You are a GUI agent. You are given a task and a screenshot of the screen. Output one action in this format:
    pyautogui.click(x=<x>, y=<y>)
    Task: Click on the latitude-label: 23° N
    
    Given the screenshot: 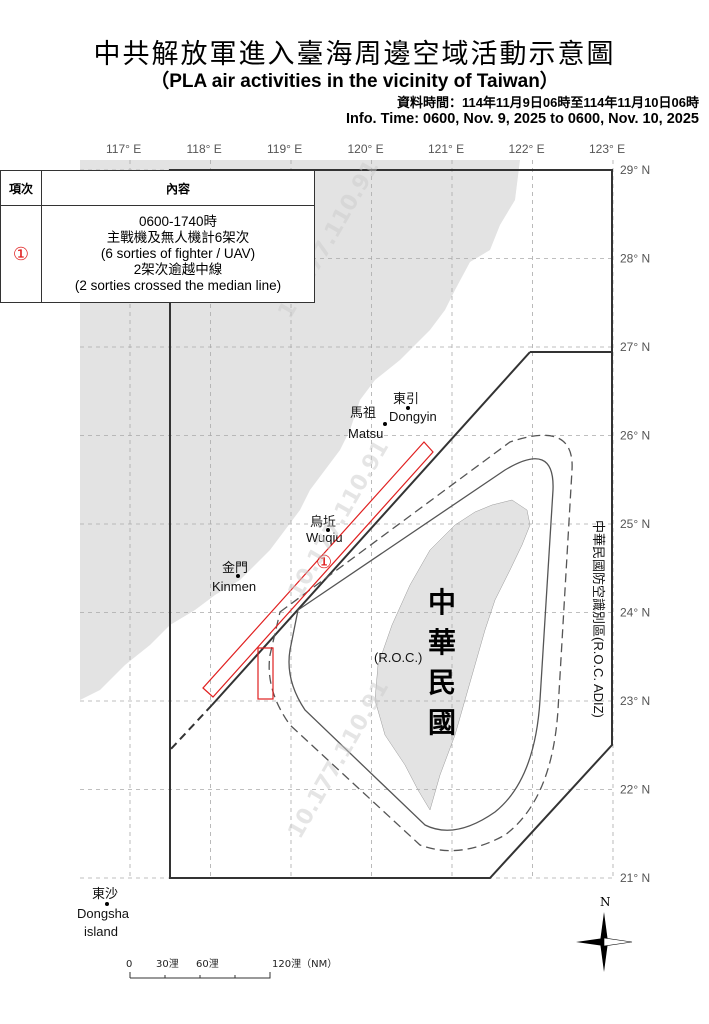 What is the action you would take?
    pyautogui.click(x=635, y=701)
    